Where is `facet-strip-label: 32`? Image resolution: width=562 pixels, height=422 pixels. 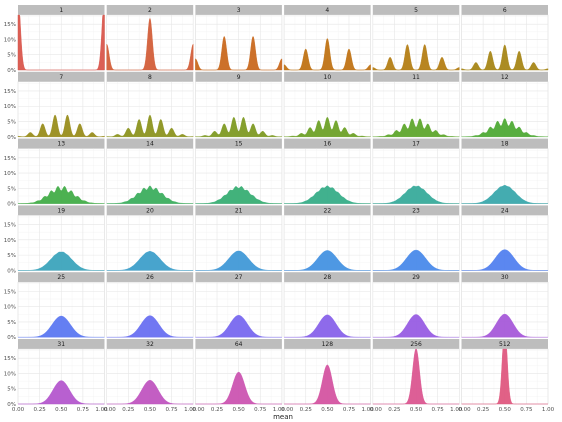
facet-strip-label: 32 is located at coordinates (150, 344).